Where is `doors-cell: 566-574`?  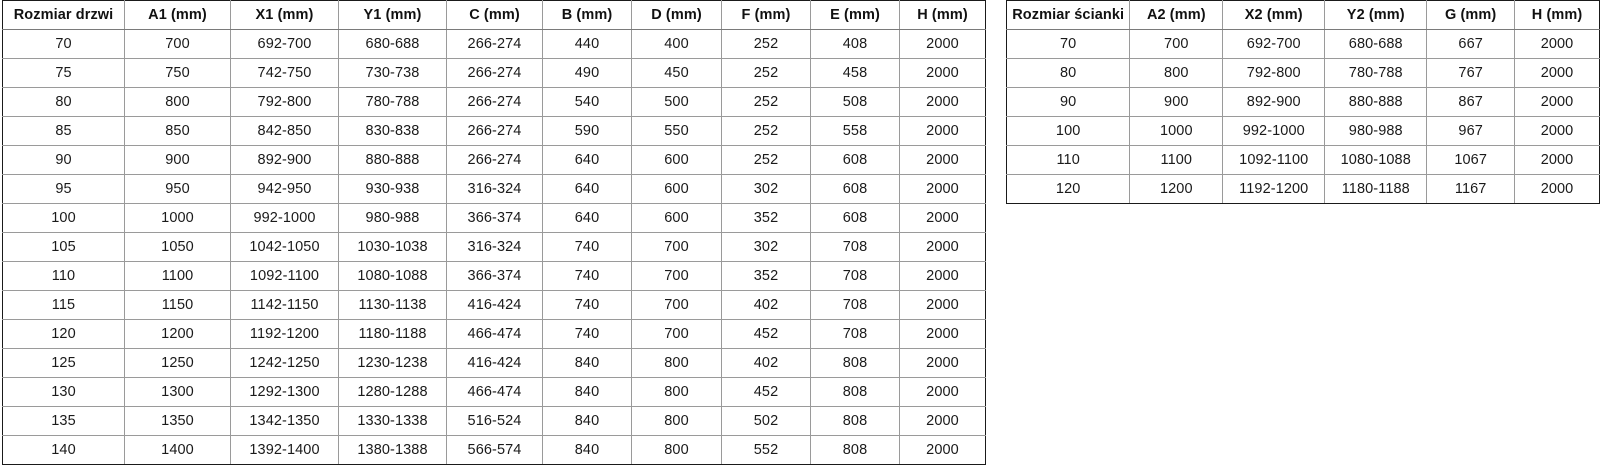 doors-cell: 566-574 is located at coordinates (494, 450).